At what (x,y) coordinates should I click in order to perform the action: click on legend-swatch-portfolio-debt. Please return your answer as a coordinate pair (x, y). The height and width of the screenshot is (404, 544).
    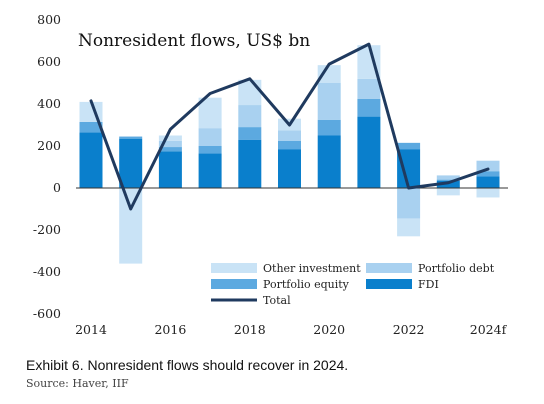
    Looking at the image, I should click on (389, 268).